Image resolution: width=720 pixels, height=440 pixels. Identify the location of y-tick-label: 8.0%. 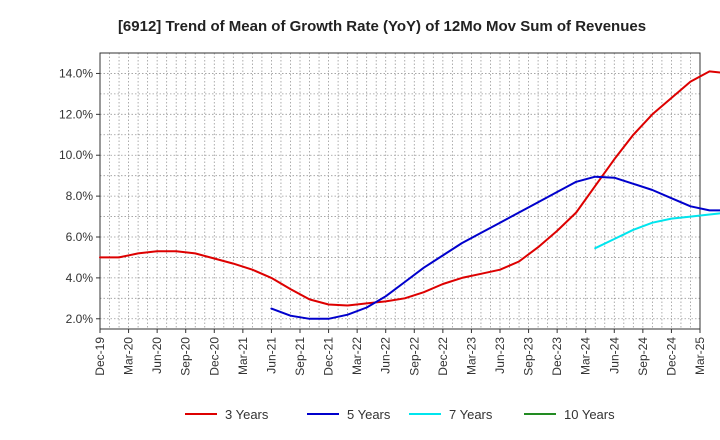
(80, 196).